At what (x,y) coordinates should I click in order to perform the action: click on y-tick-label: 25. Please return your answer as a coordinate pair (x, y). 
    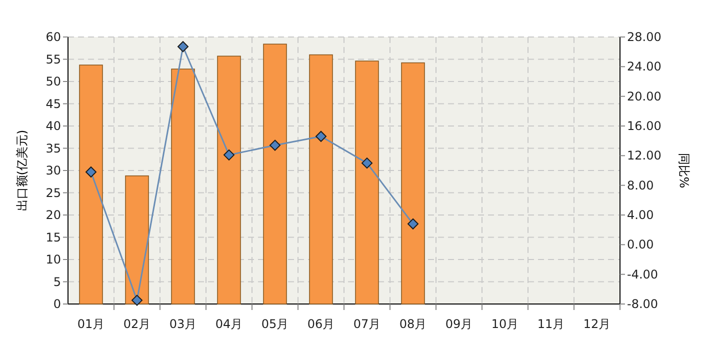
    Looking at the image, I should click on (53, 193).